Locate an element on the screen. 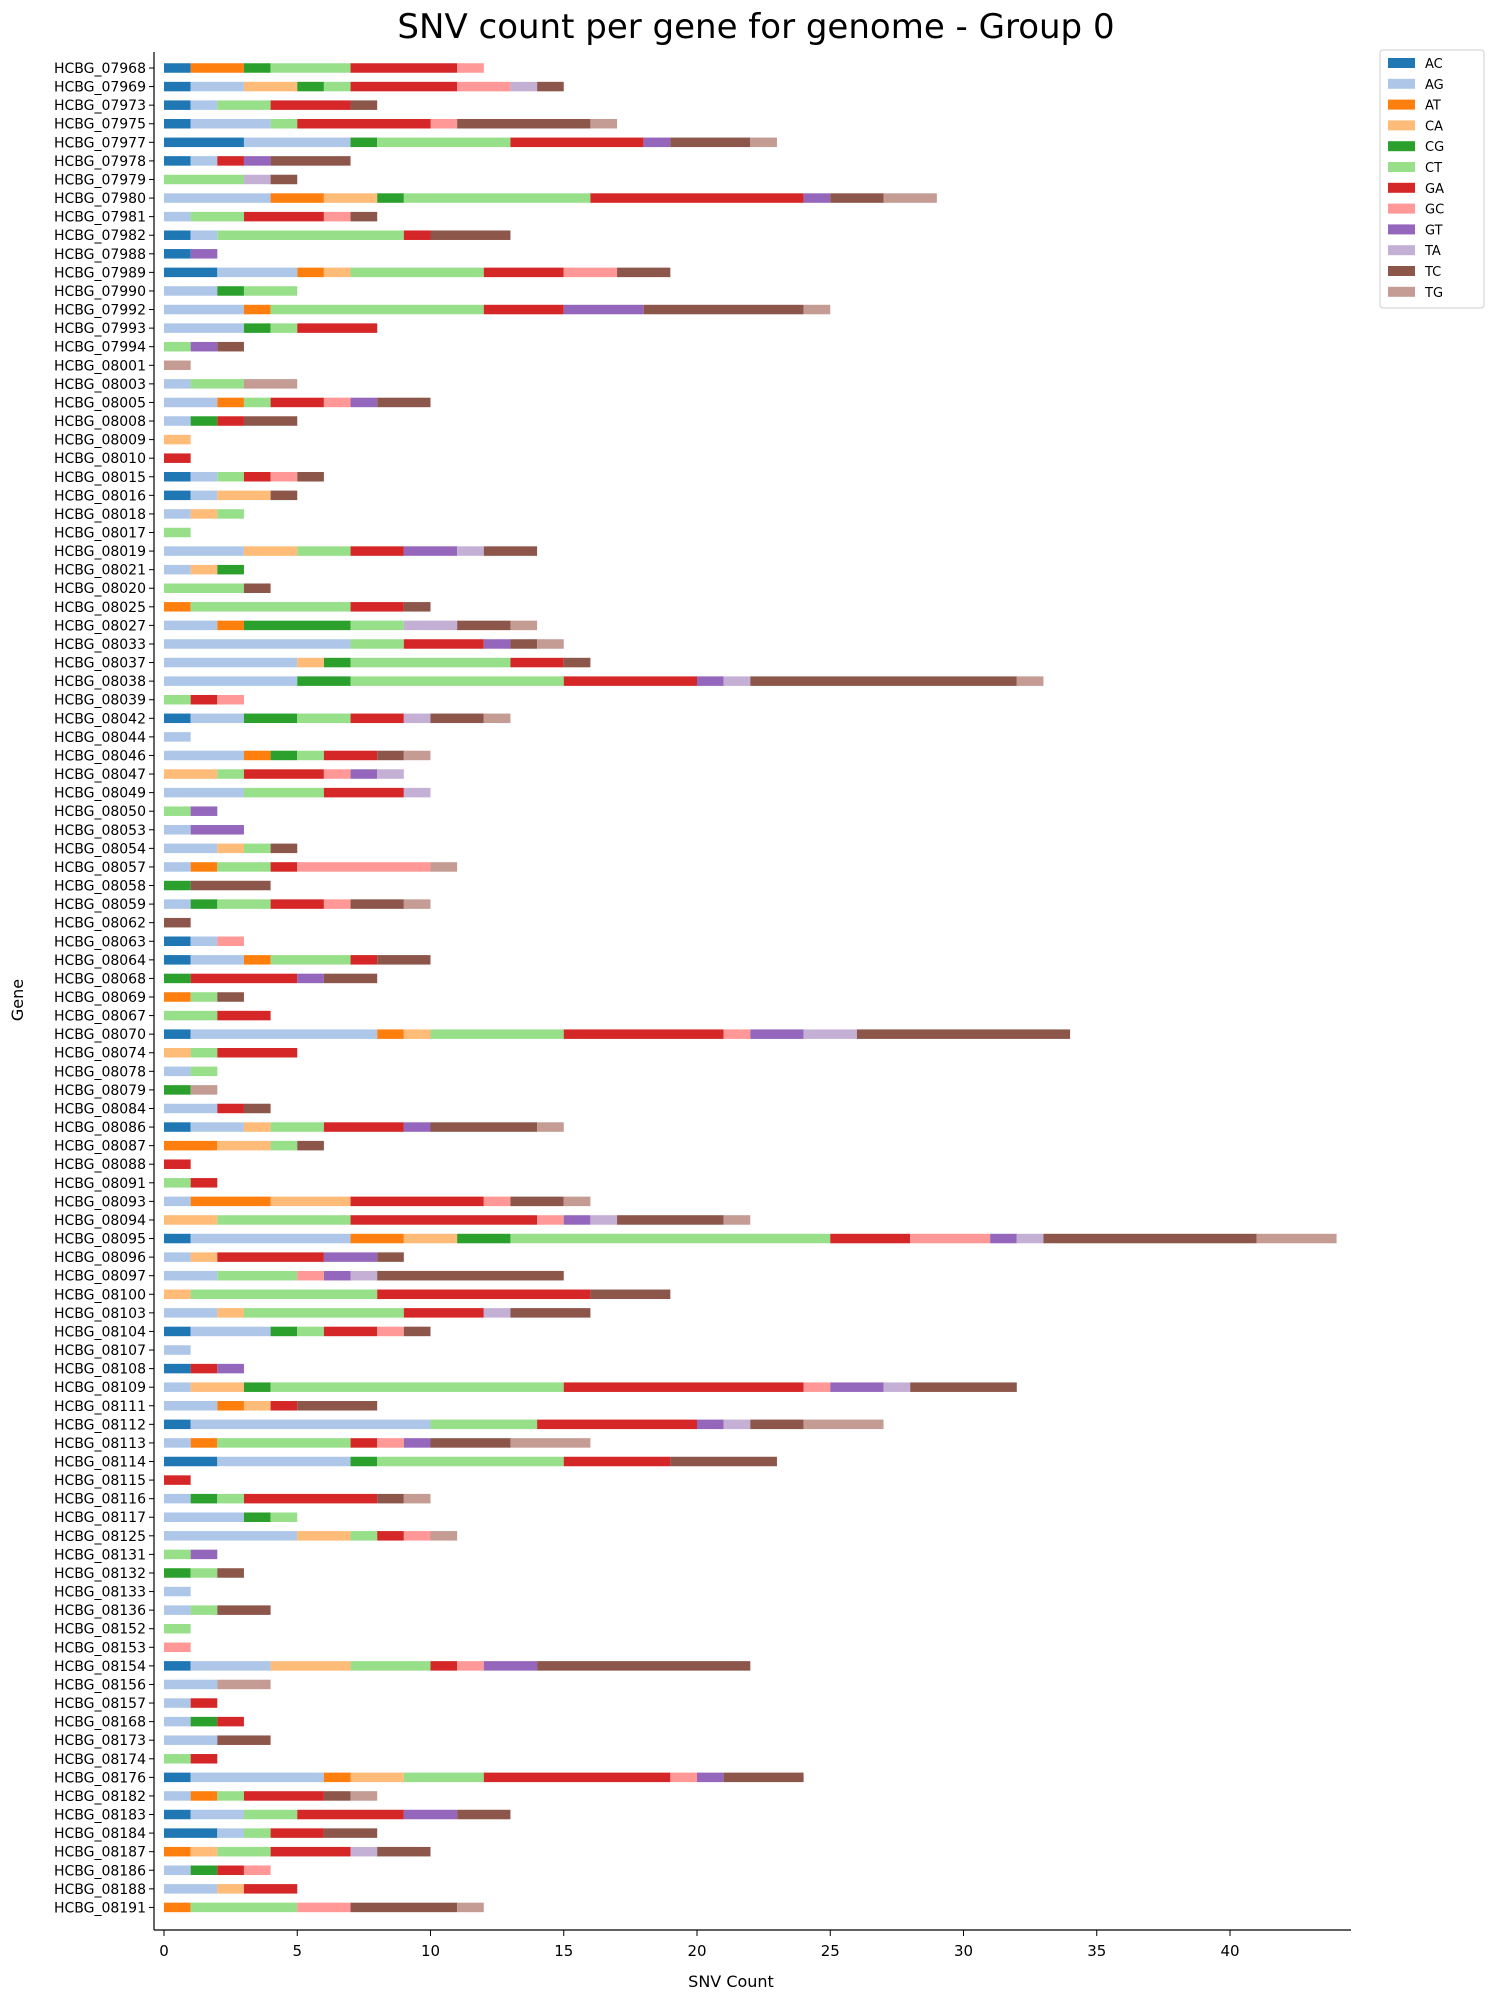  bar-segment-HCBG_08086-CT is located at coordinates (297, 1127).